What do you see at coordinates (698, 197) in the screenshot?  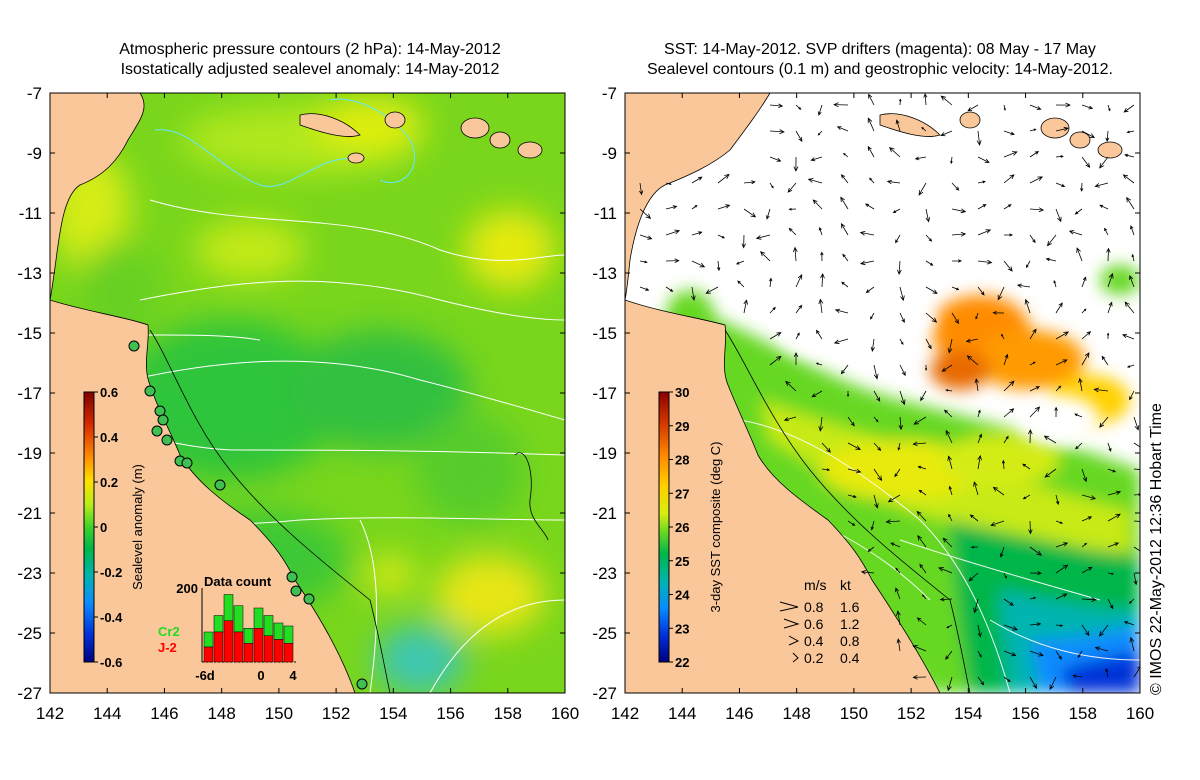 I see `new-guinea-land-right` at bounding box center [698, 197].